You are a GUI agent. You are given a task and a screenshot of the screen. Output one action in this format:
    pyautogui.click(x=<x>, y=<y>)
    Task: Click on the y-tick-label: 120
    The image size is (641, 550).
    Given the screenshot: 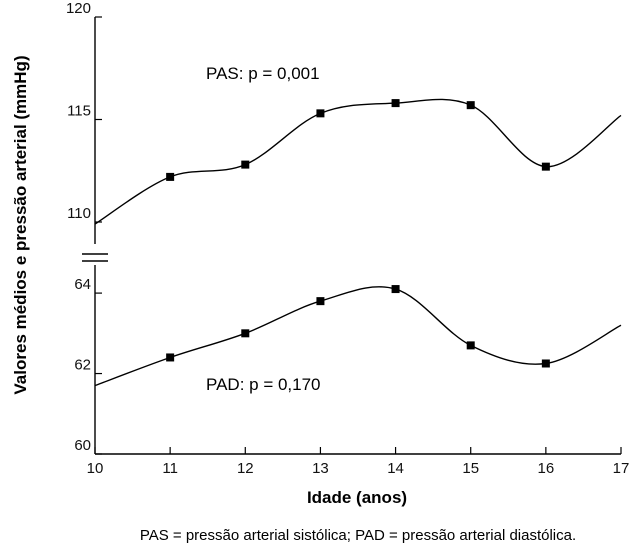 What is the action you would take?
    pyautogui.click(x=78, y=8)
    